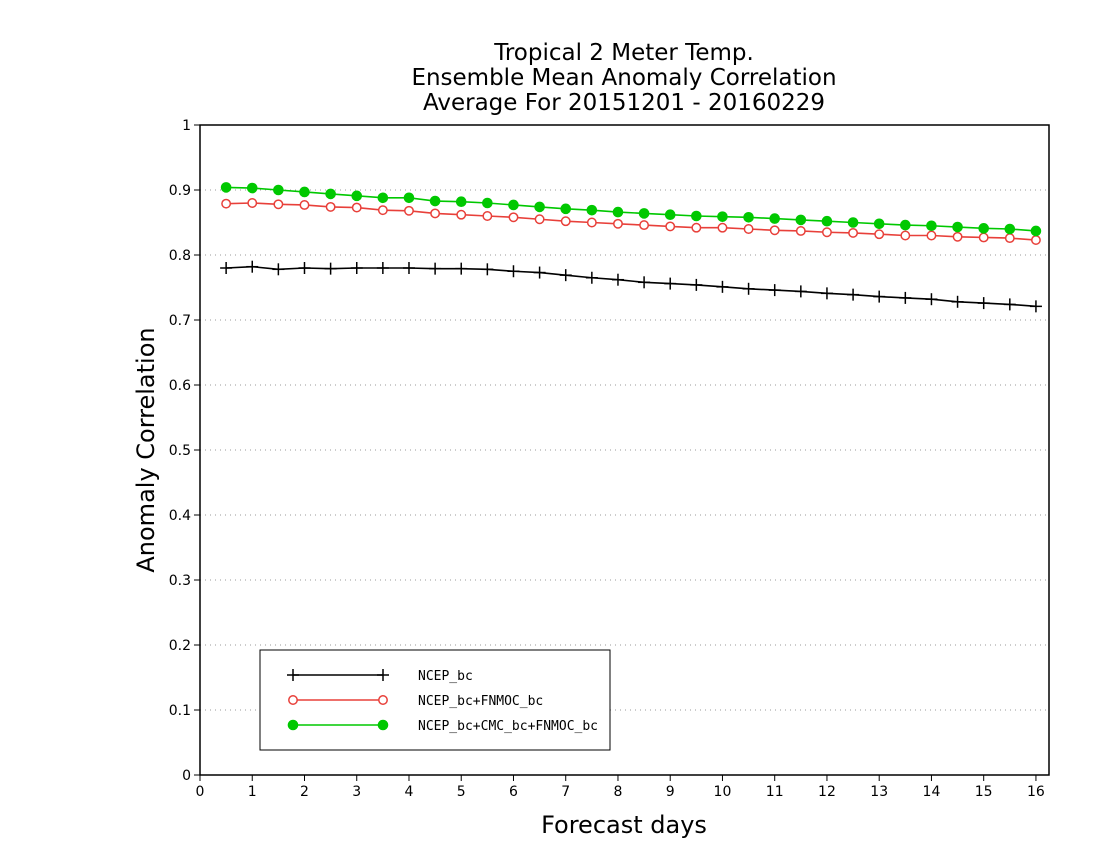  Describe the element at coordinates (180, 321) in the screenshot. I see `y-tick-label: 0.7` at that location.